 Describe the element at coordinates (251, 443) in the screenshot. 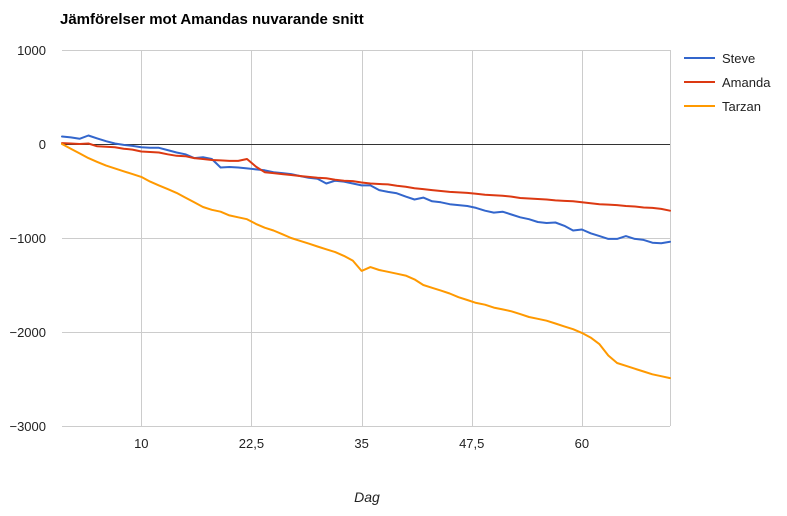

I see `x-tick-label: 22,5` at that location.